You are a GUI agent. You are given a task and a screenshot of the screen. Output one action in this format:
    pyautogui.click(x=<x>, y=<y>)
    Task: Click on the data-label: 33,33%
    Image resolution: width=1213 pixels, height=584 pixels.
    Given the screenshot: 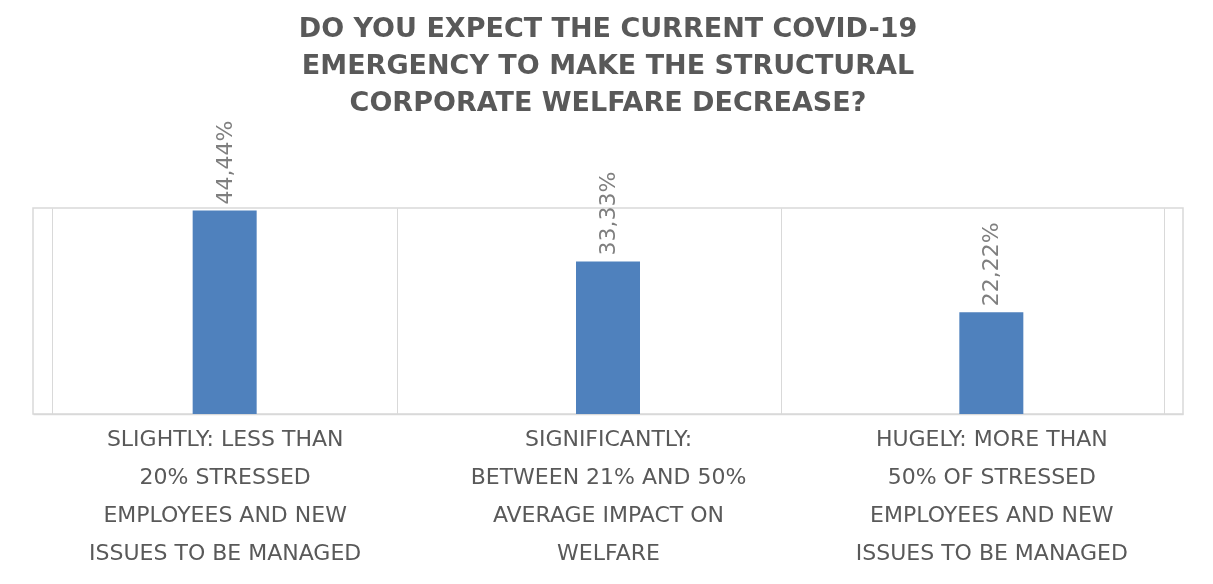 What is the action you would take?
    pyautogui.click(x=607, y=213)
    